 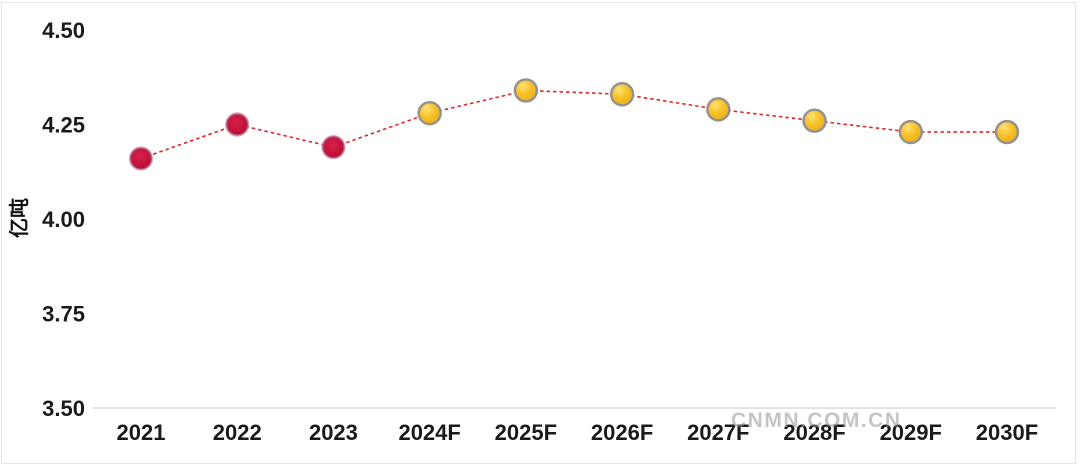 I want to click on y-tick-label: 3.75, so click(x=63, y=314).